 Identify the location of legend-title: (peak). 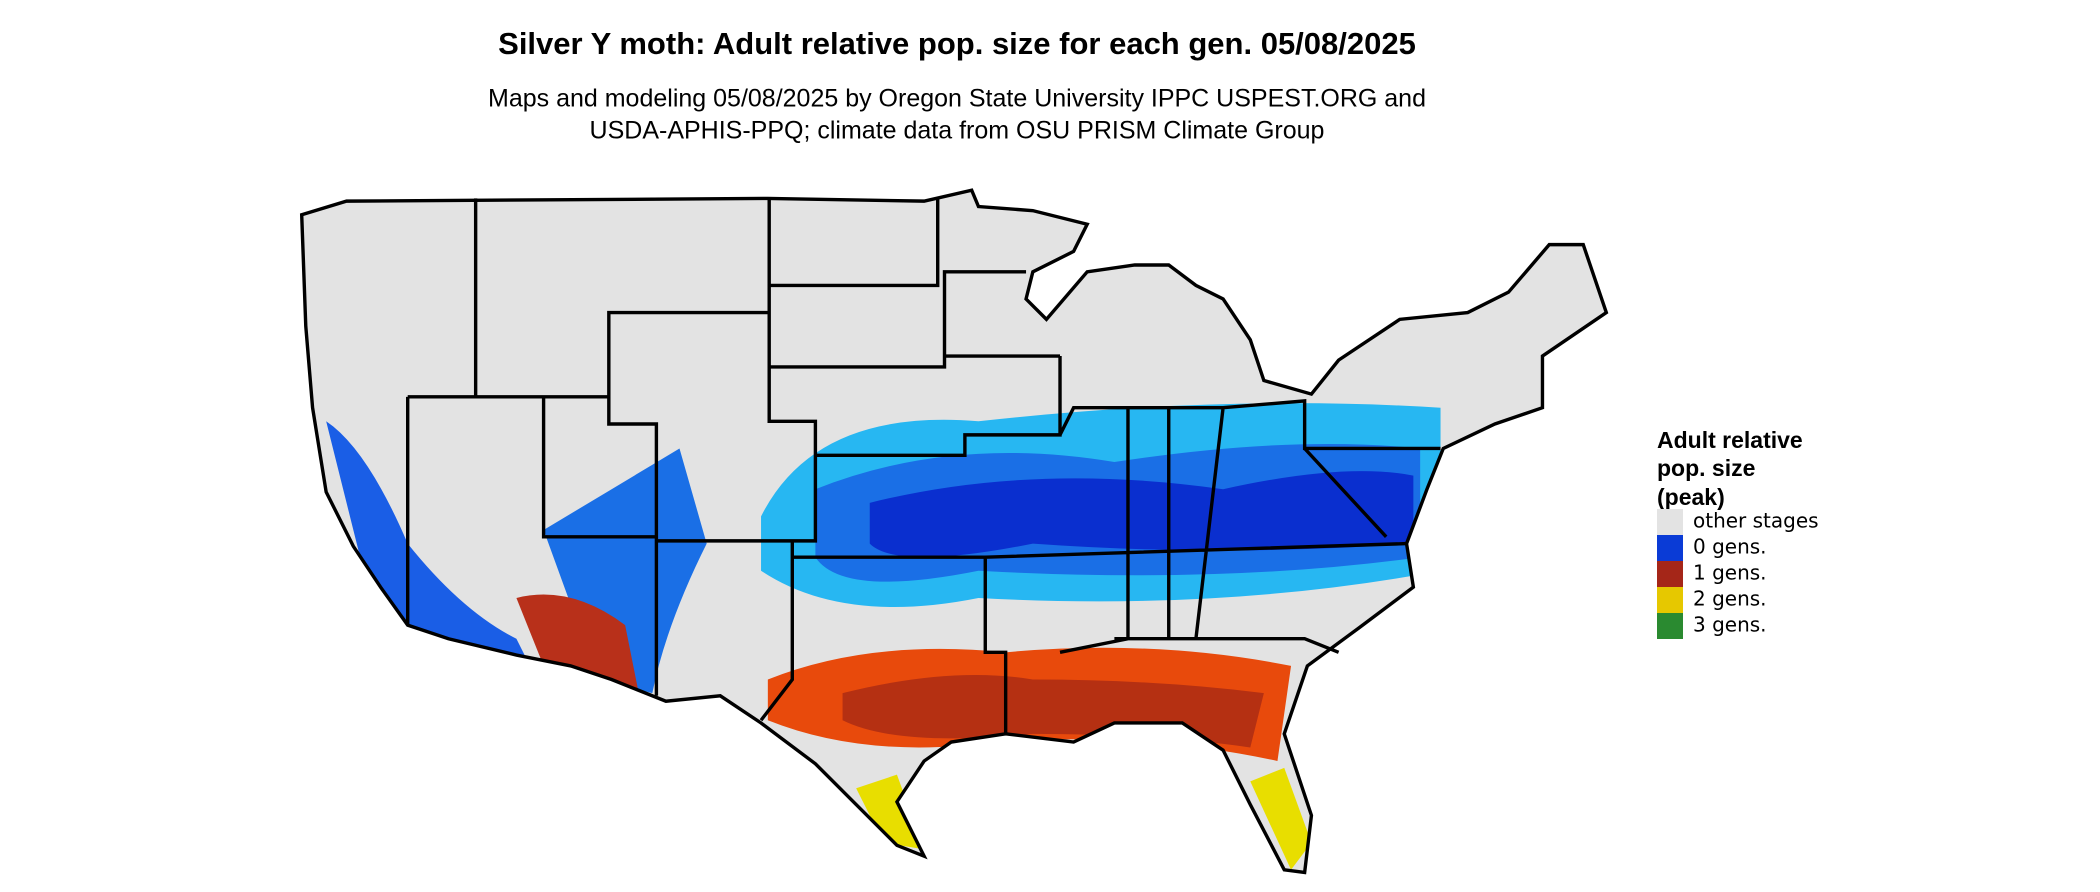
(1691, 497).